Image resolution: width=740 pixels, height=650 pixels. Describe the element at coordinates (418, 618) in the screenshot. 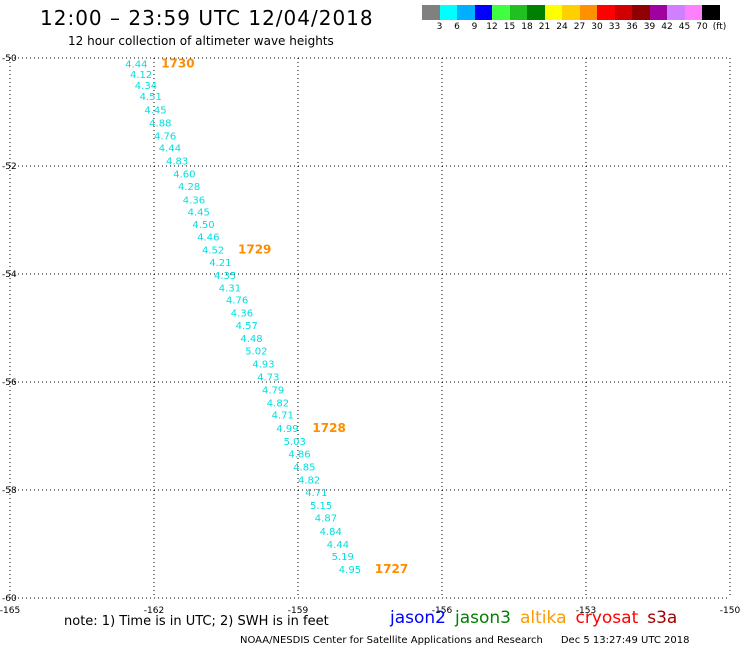

I see `satellite-legend-jason2: jason2` at that location.